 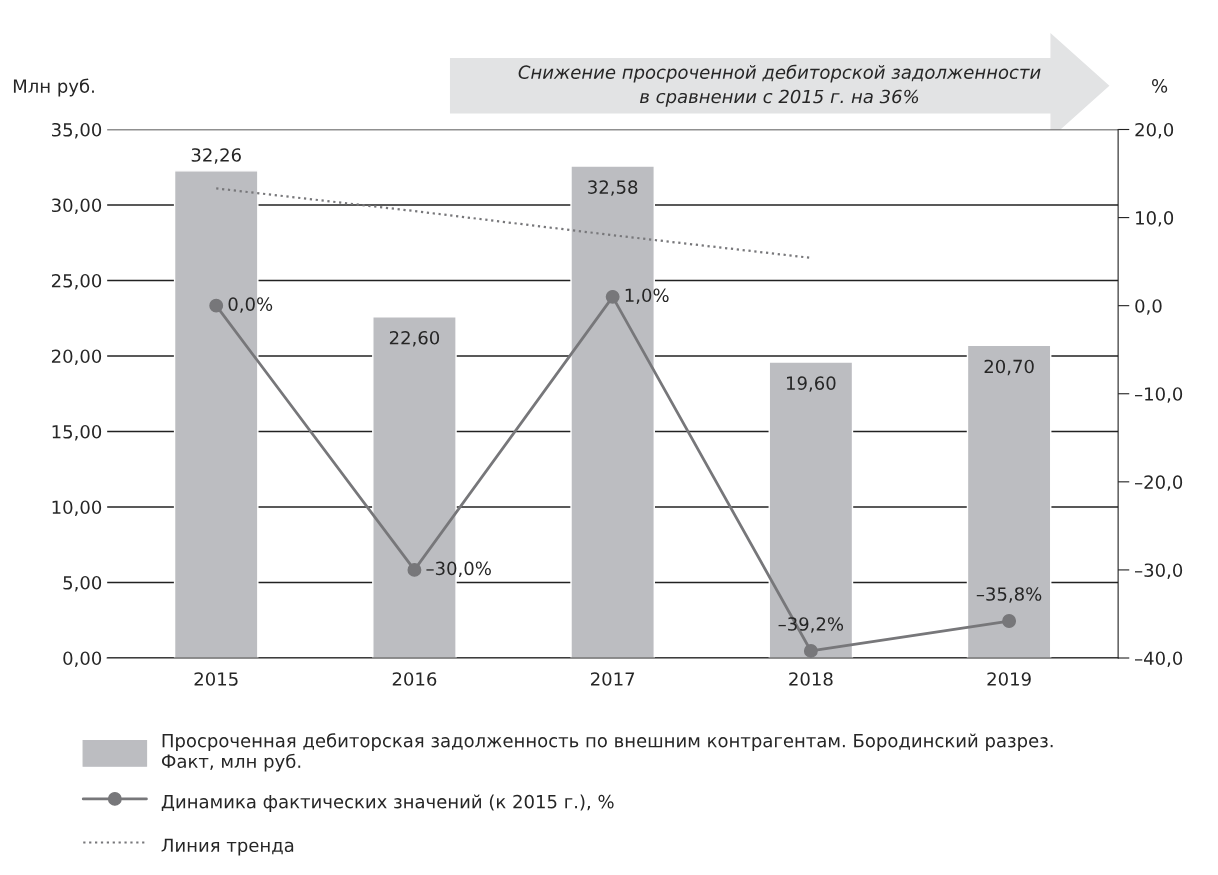 What do you see at coordinates (1158, 659) in the screenshot?
I see `y2-tick-label: –40,0` at bounding box center [1158, 659].